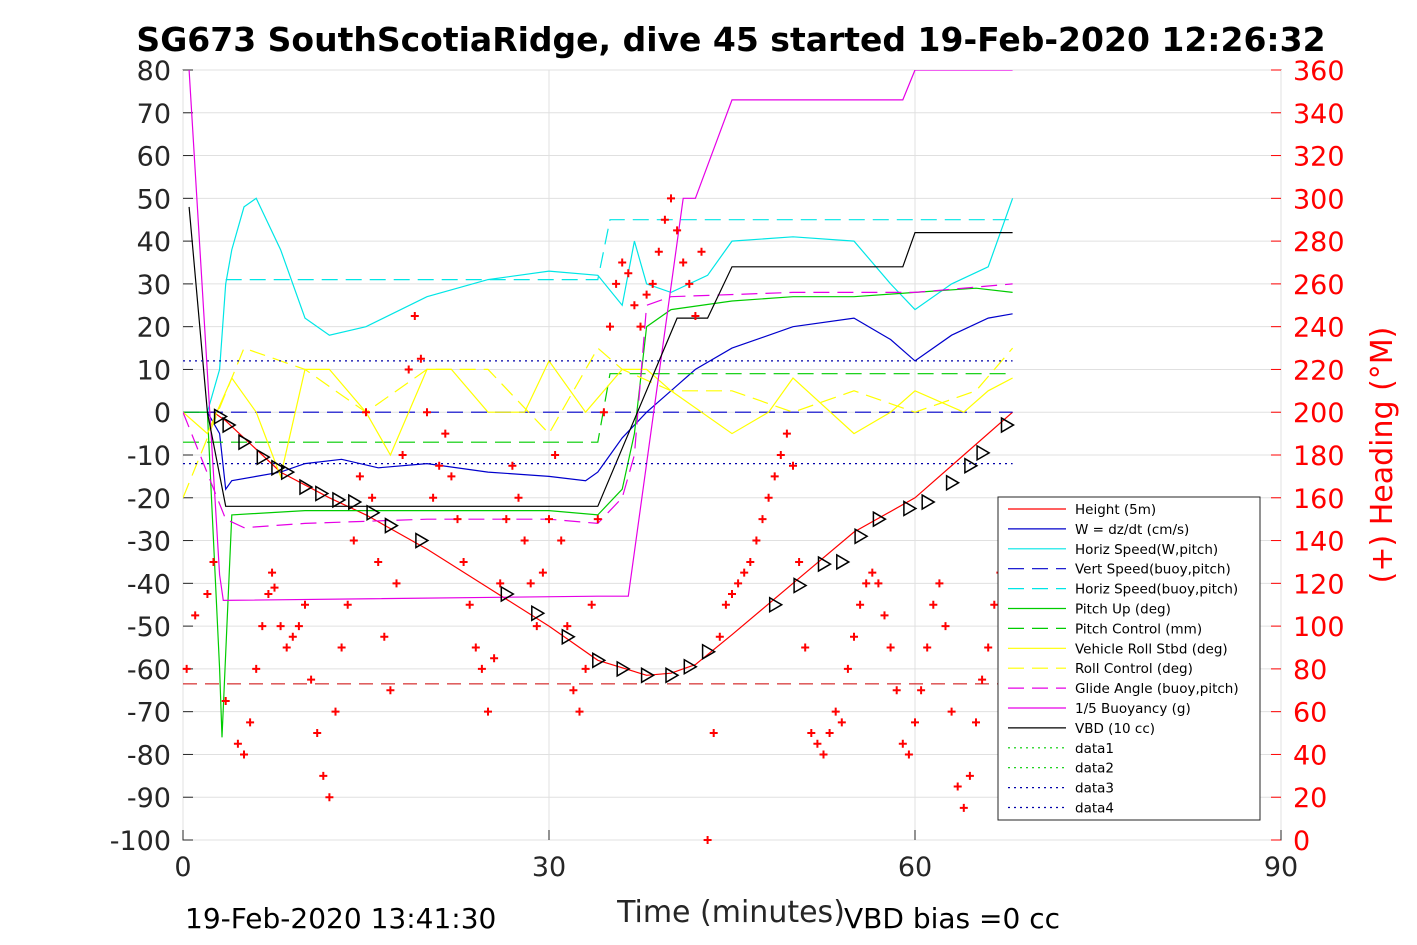 The width and height of the screenshot is (1417, 945). Describe the element at coordinates (182, 867) in the screenshot. I see `x-tick-label: 0` at that location.